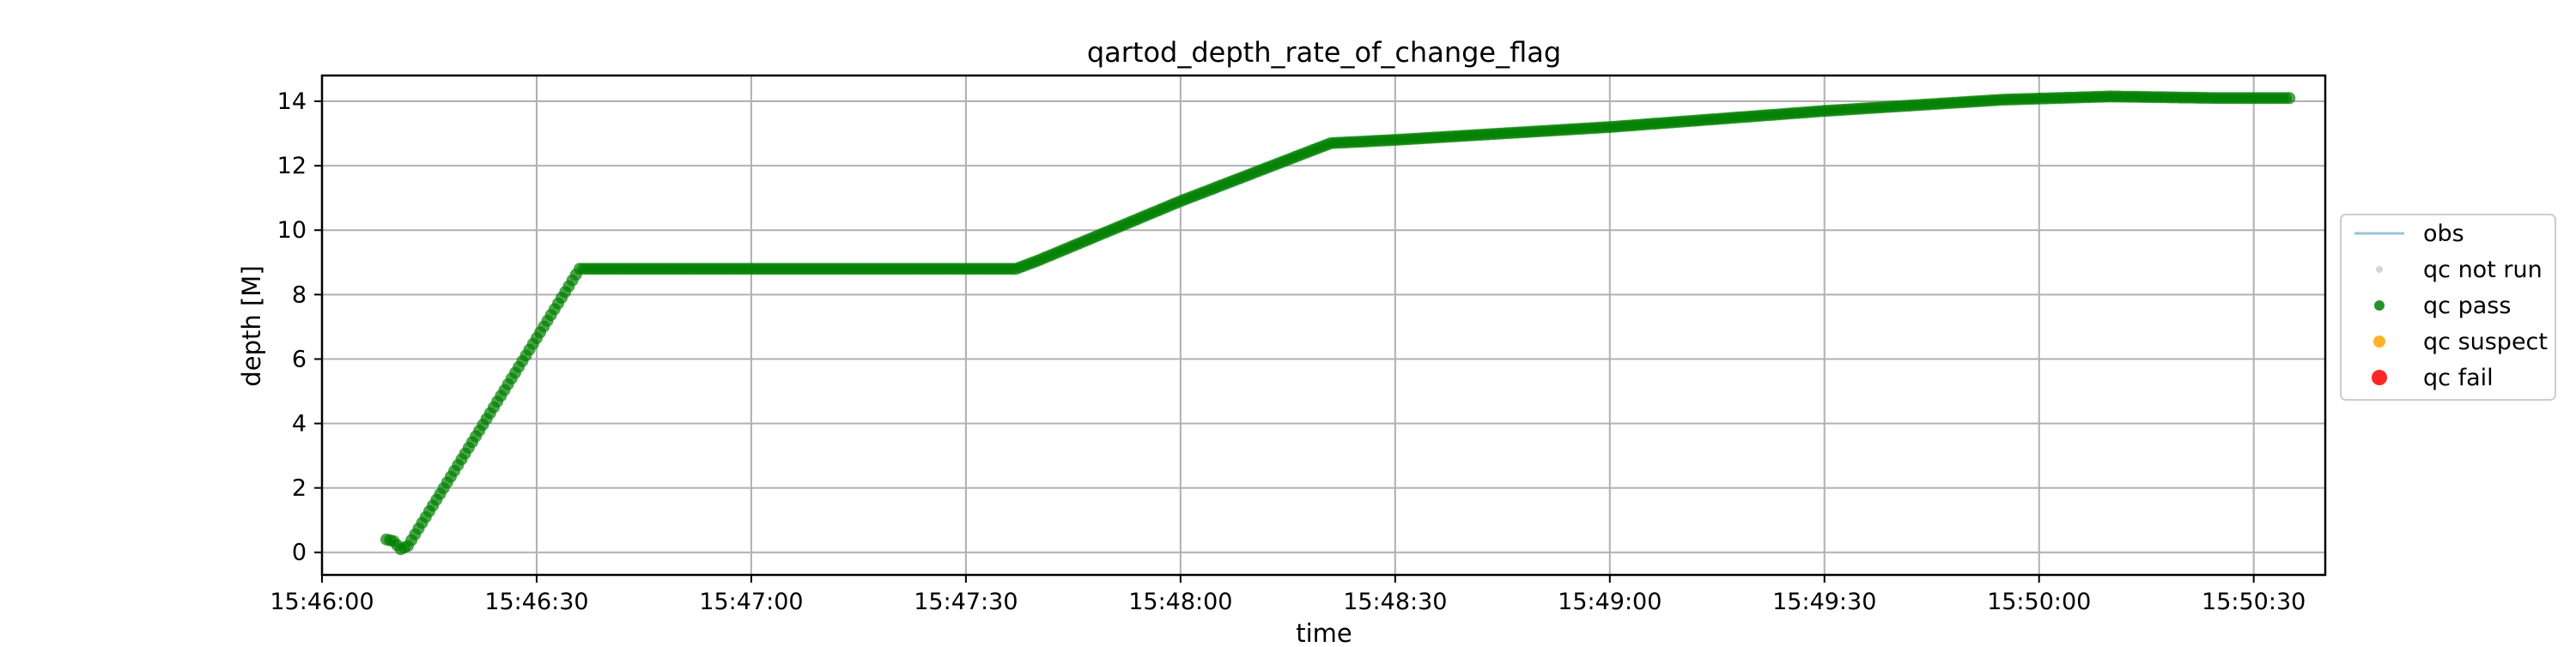 This screenshot has height=647, width=2576. What do you see at coordinates (1324, 52) in the screenshot?
I see `chart-title: qartod_depth_rate_of_change_flag` at bounding box center [1324, 52].